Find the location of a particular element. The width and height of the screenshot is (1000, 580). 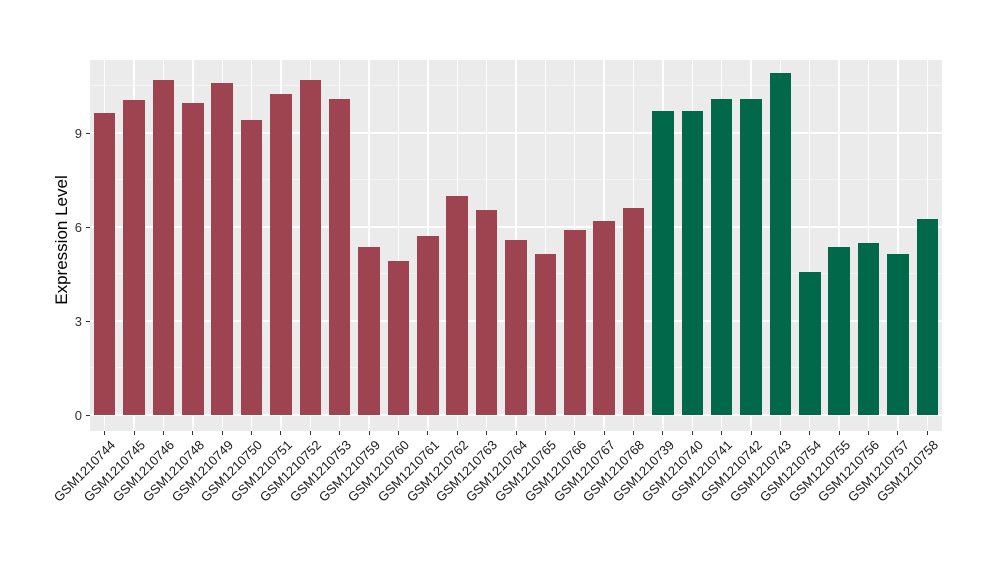

y-tick-label: 0 is located at coordinates (78, 415).